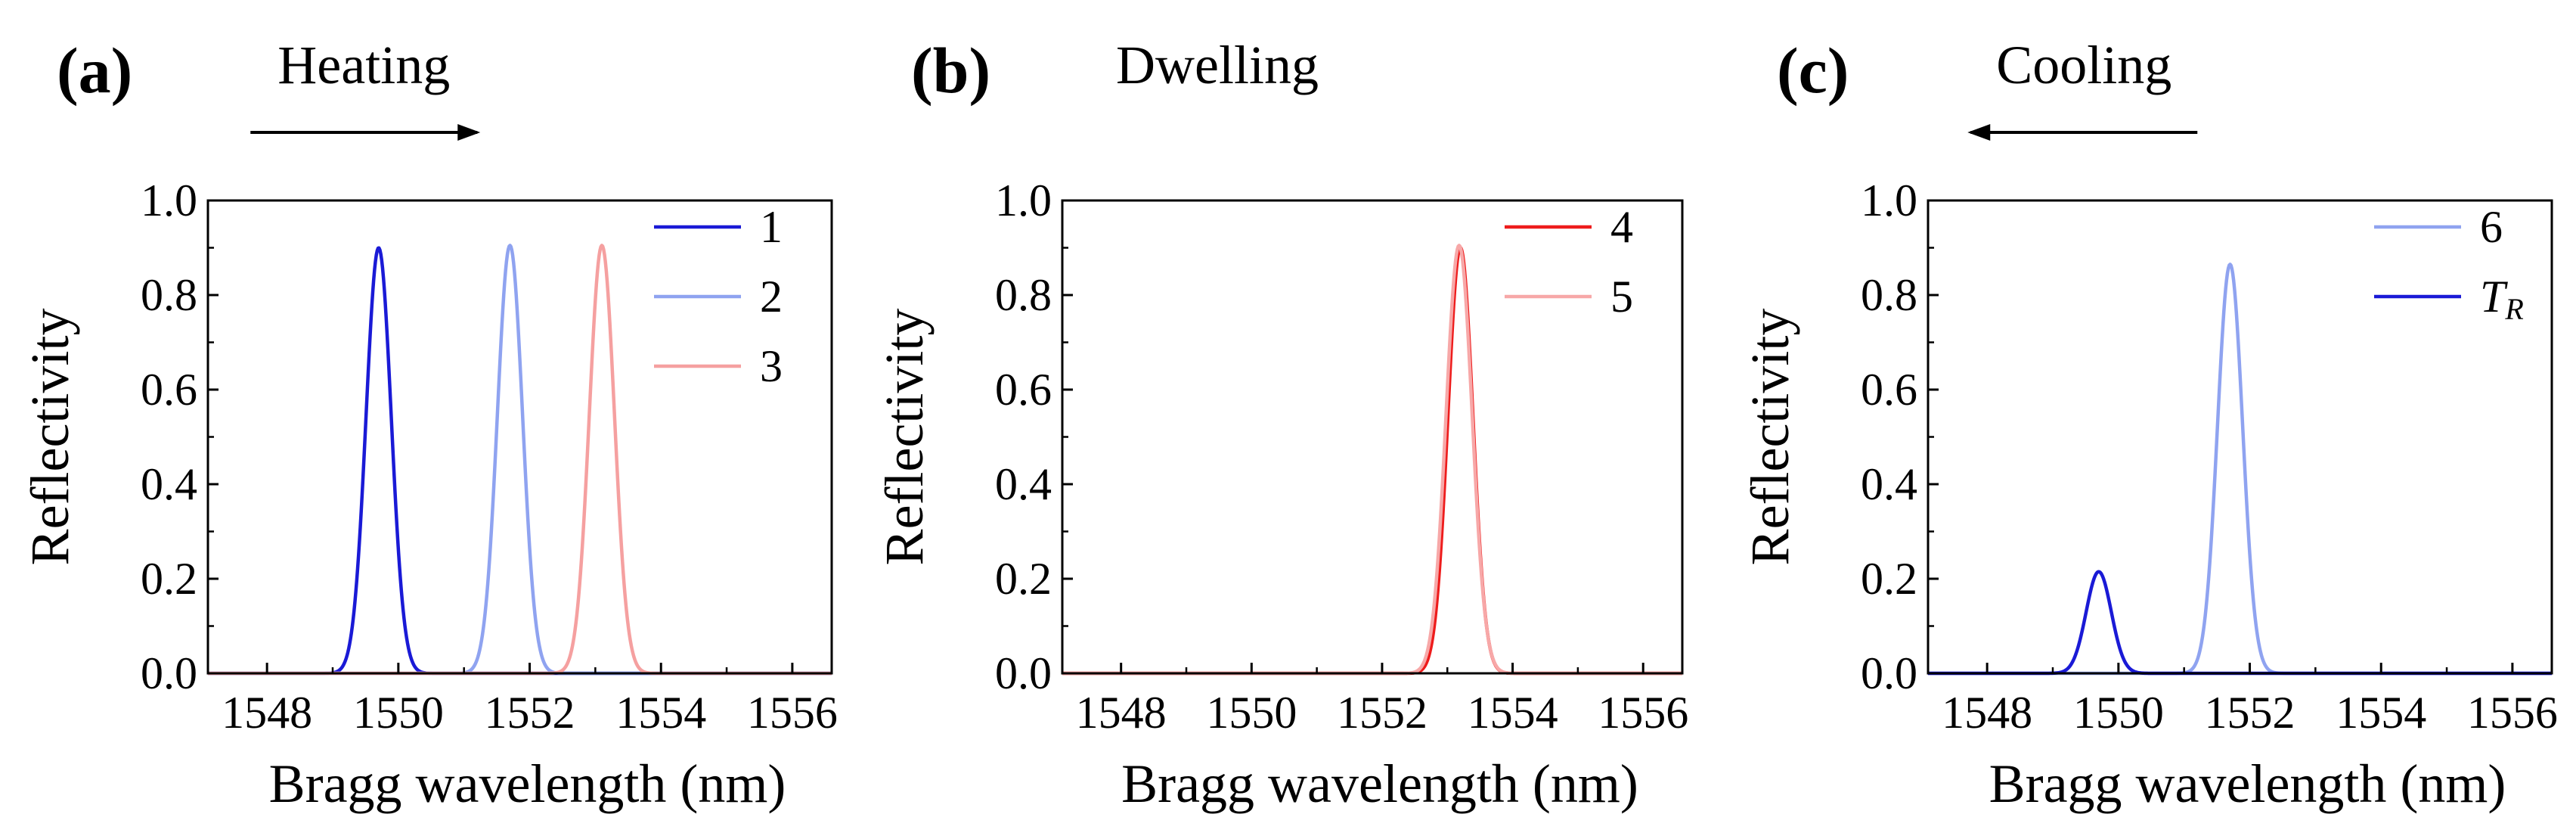 The image size is (2576, 839). I want to click on legend-label: TR, so click(2502, 299).